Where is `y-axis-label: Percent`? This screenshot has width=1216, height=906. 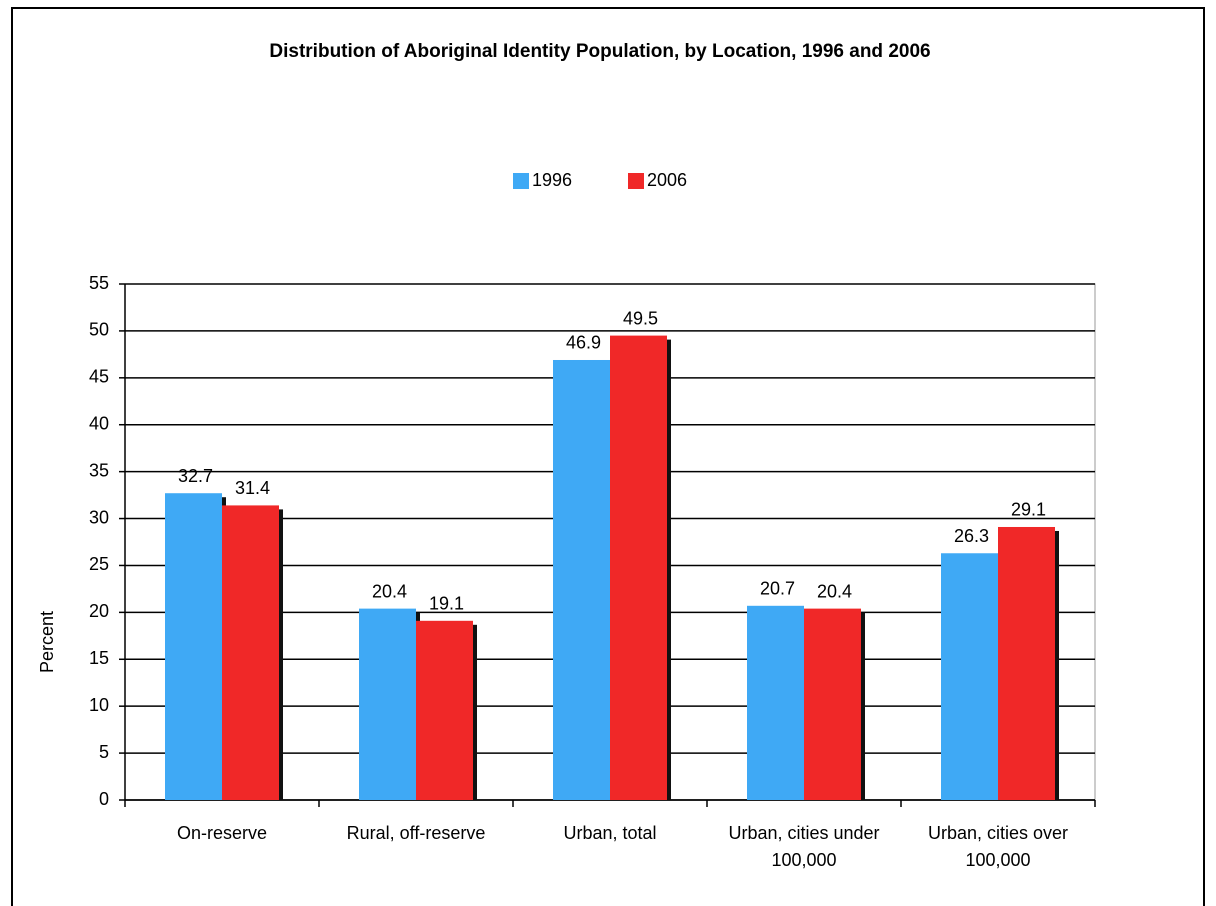
y-axis-label: Percent is located at coordinates (47, 642).